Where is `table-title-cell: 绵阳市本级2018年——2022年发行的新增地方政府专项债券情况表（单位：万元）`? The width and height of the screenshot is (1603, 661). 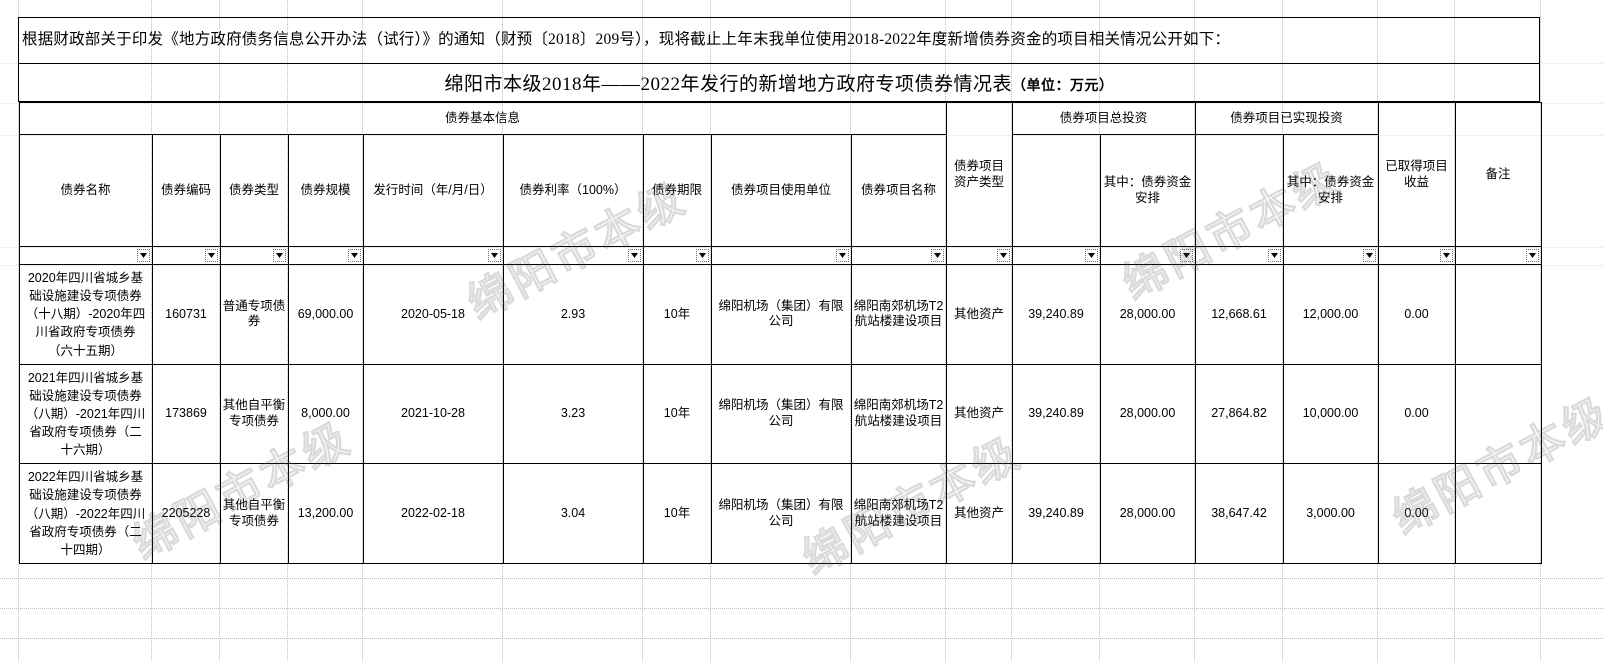
table-title-cell: 绵阳市本级2018年——2022年发行的新增地方政府专项债券情况表（单位：万元） is located at coordinates (779, 82).